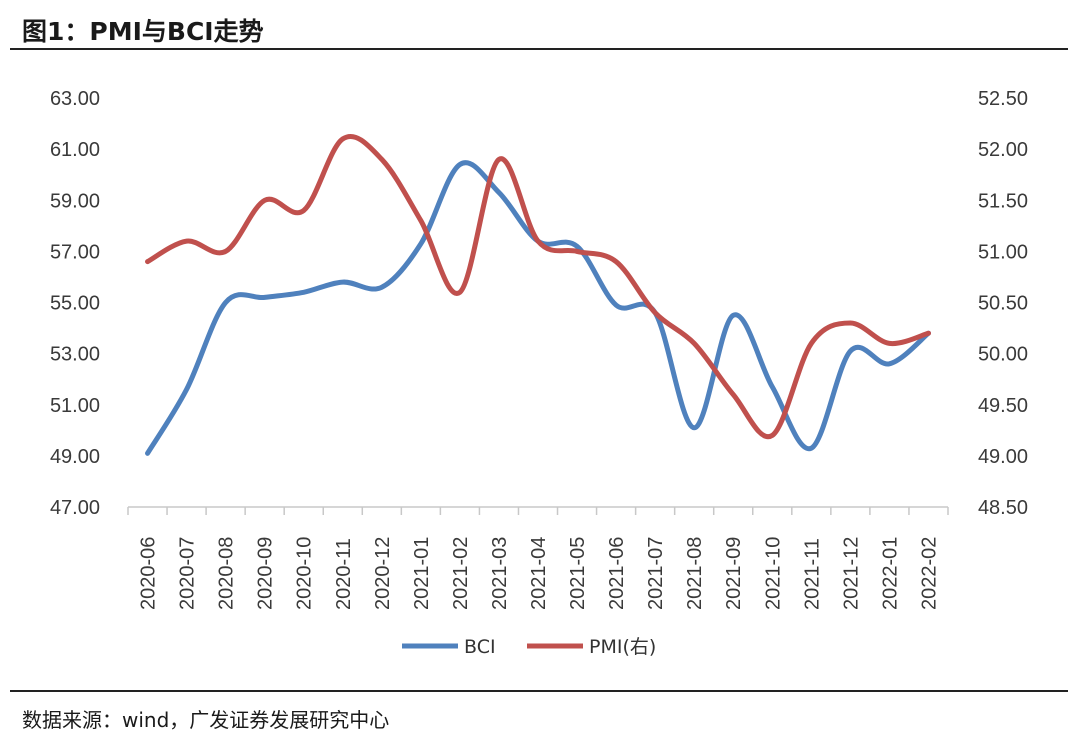 The width and height of the screenshot is (1080, 751). Describe the element at coordinates (539, 691) in the screenshot. I see `source-rule` at that location.